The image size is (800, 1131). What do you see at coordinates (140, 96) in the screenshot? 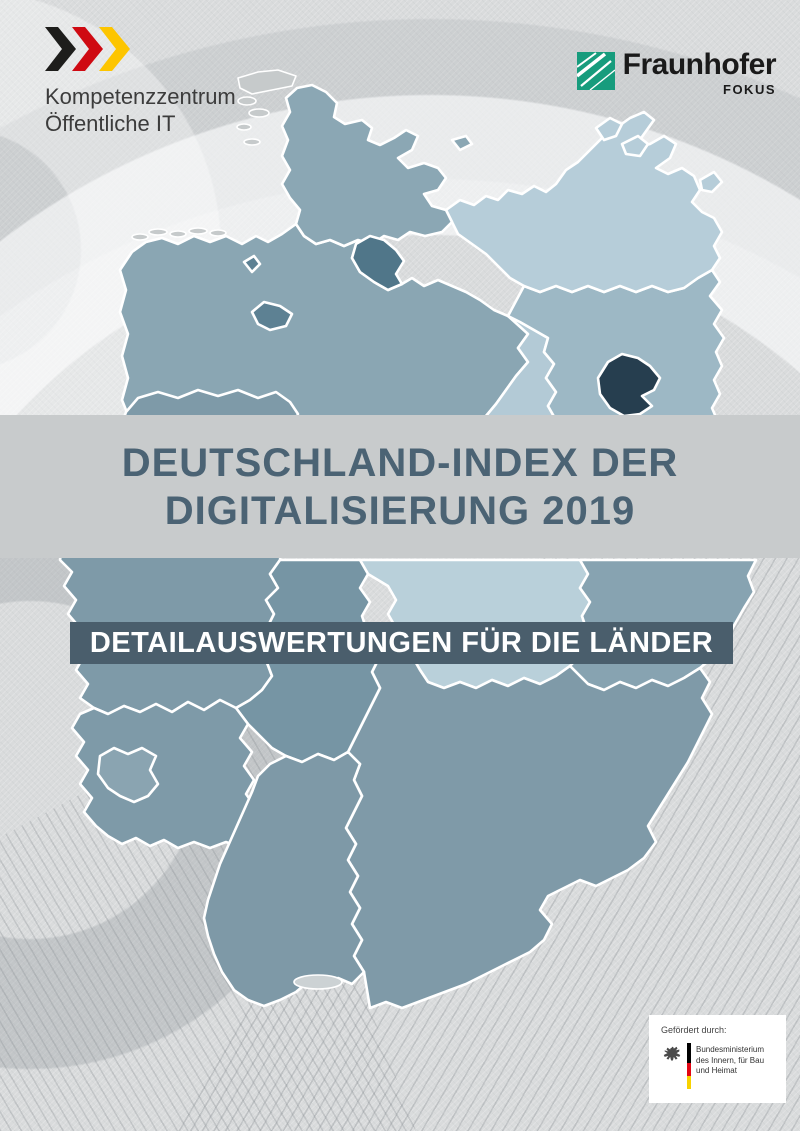
I see `koeit-logo-line1: Kompetenzzentrum` at bounding box center [140, 96].